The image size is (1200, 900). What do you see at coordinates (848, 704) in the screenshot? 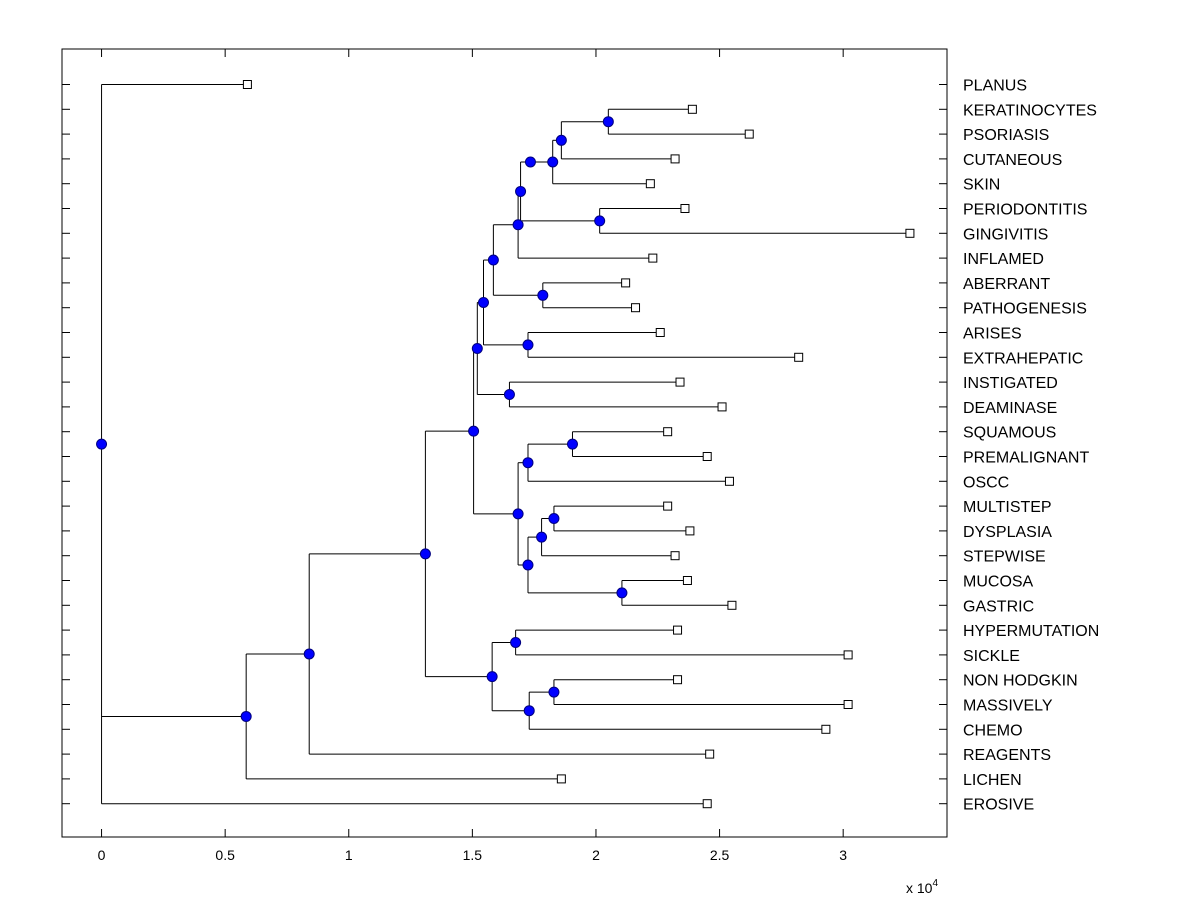
I see `leaf-marker-massively` at bounding box center [848, 704].